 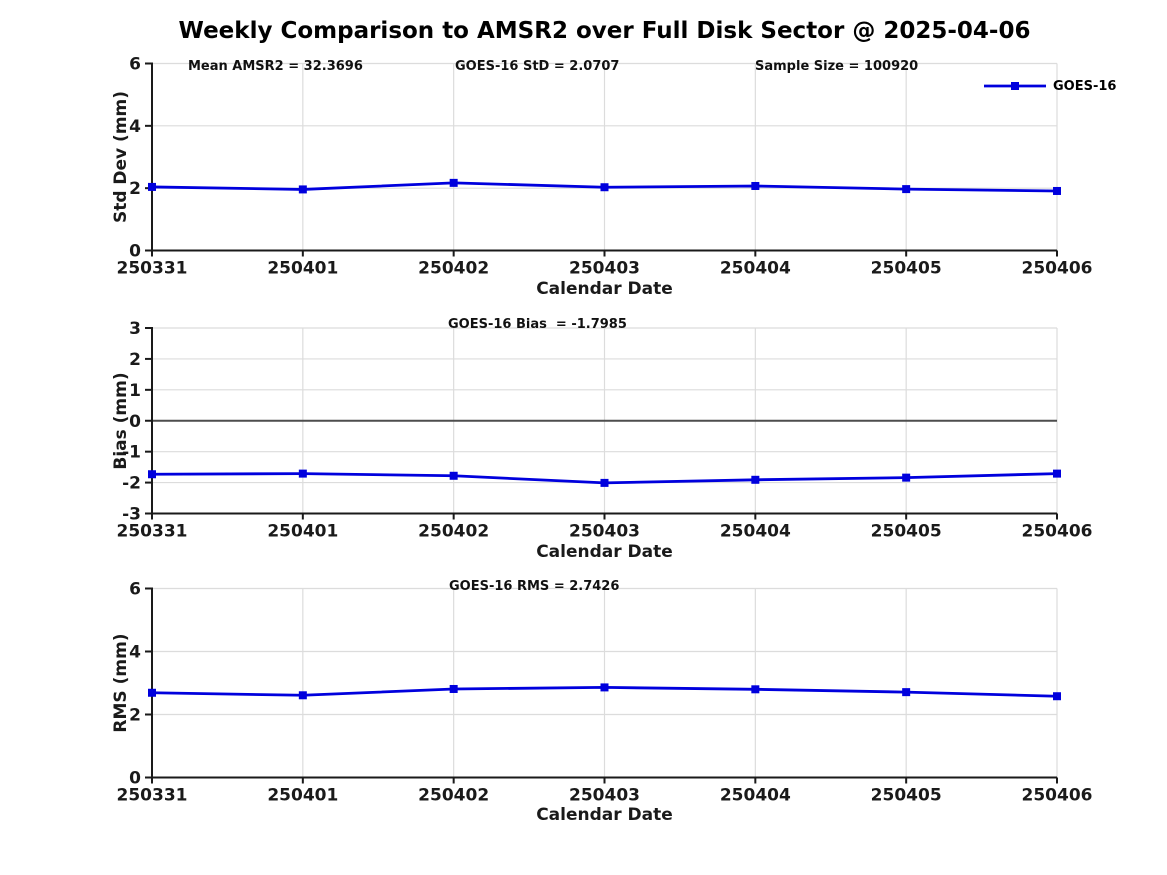 I want to click on goes16-rms-annotation: GOES-16 RMS = 2.7426, so click(x=534, y=586).